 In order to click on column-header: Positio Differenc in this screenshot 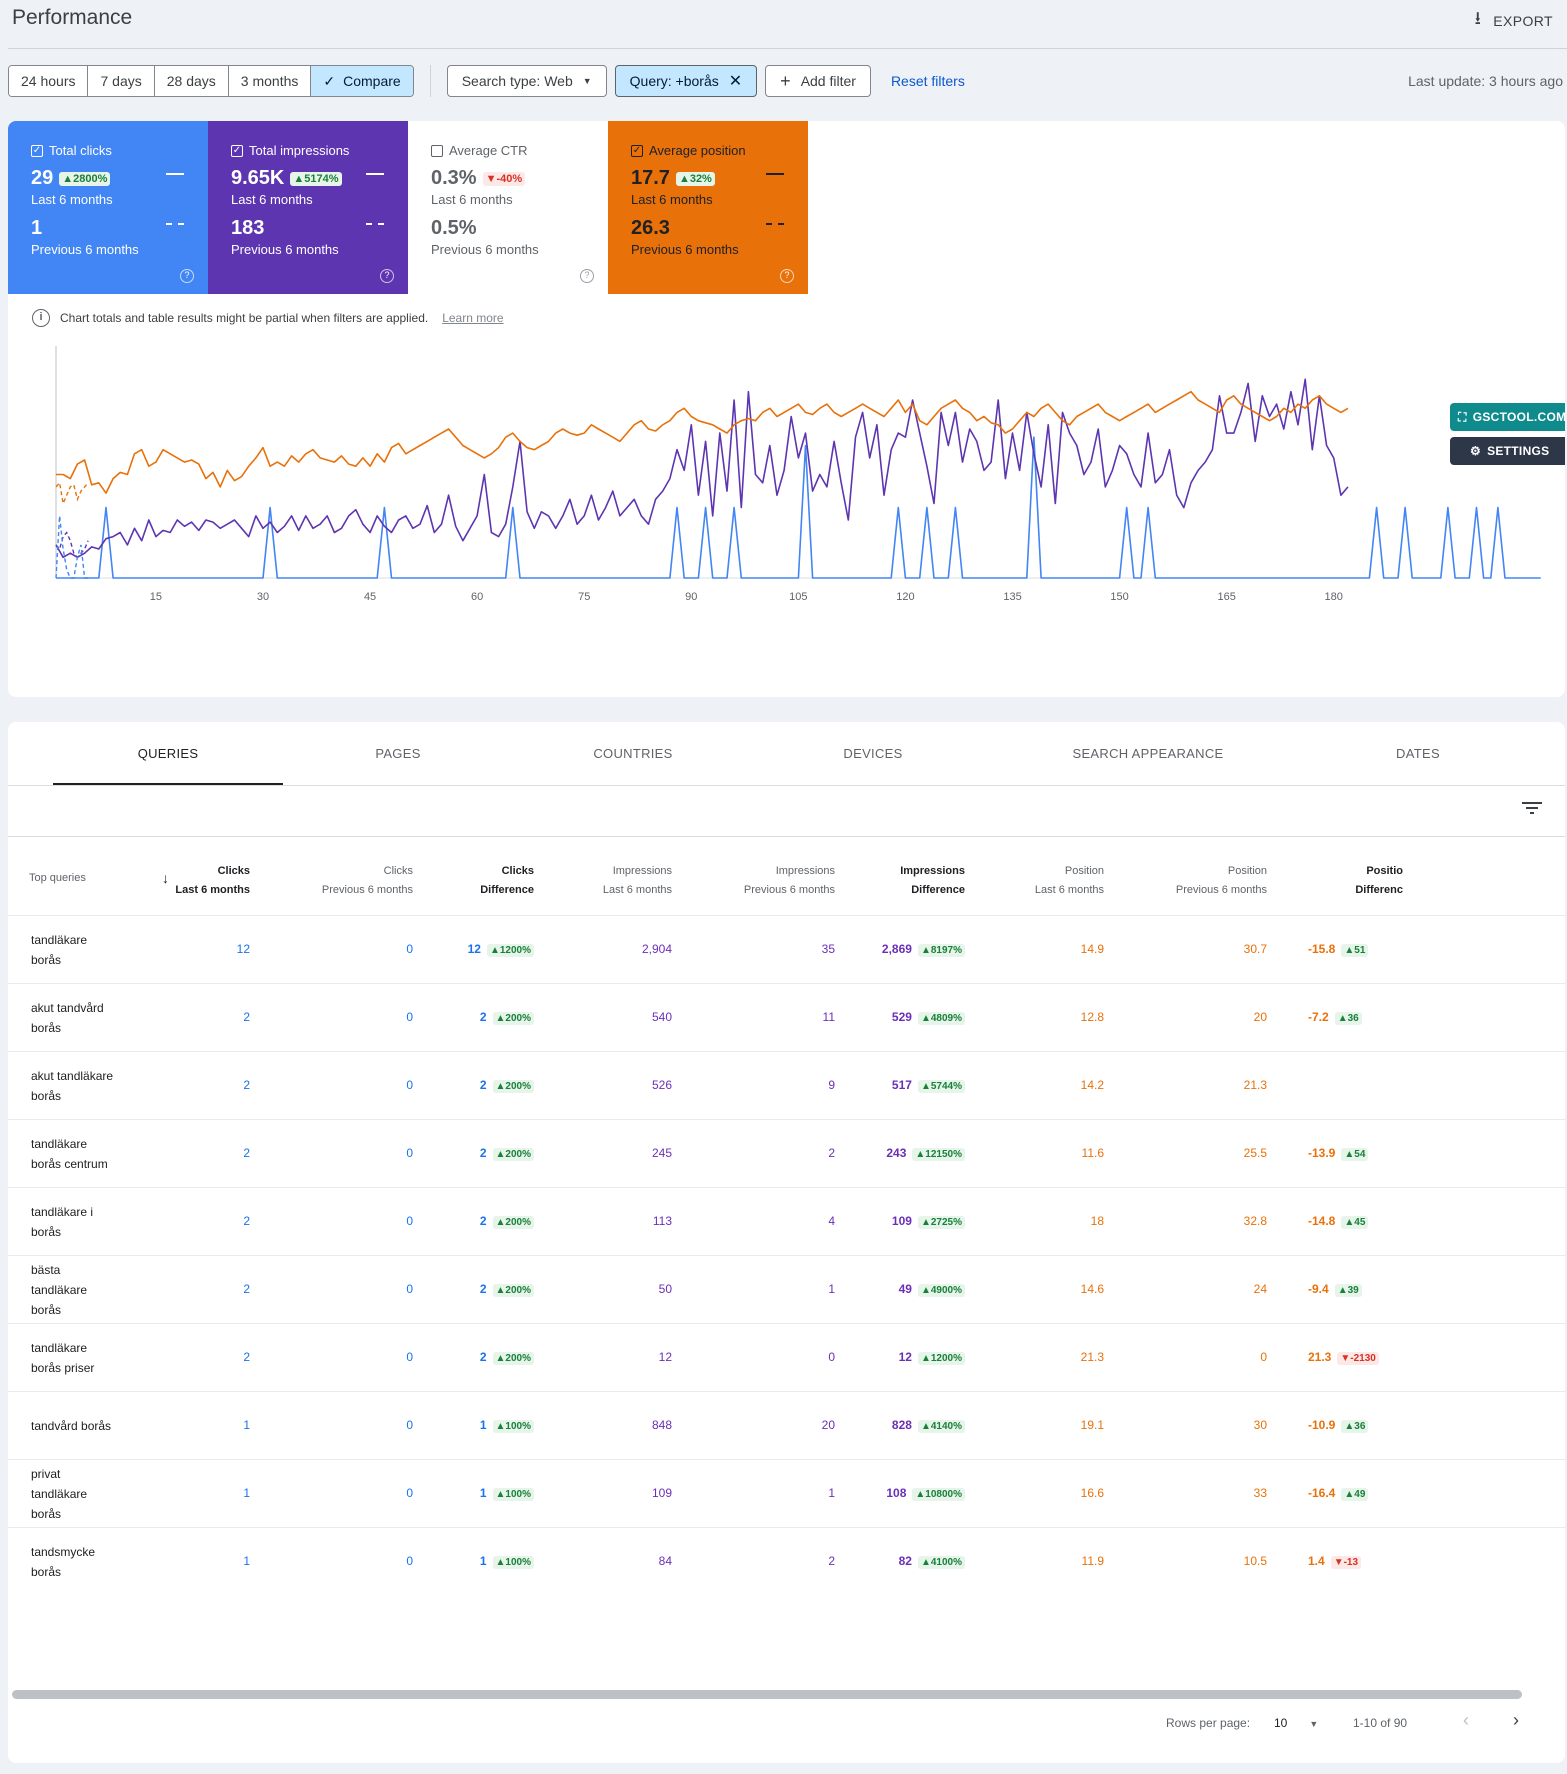, I will do `click(1379, 881)`.